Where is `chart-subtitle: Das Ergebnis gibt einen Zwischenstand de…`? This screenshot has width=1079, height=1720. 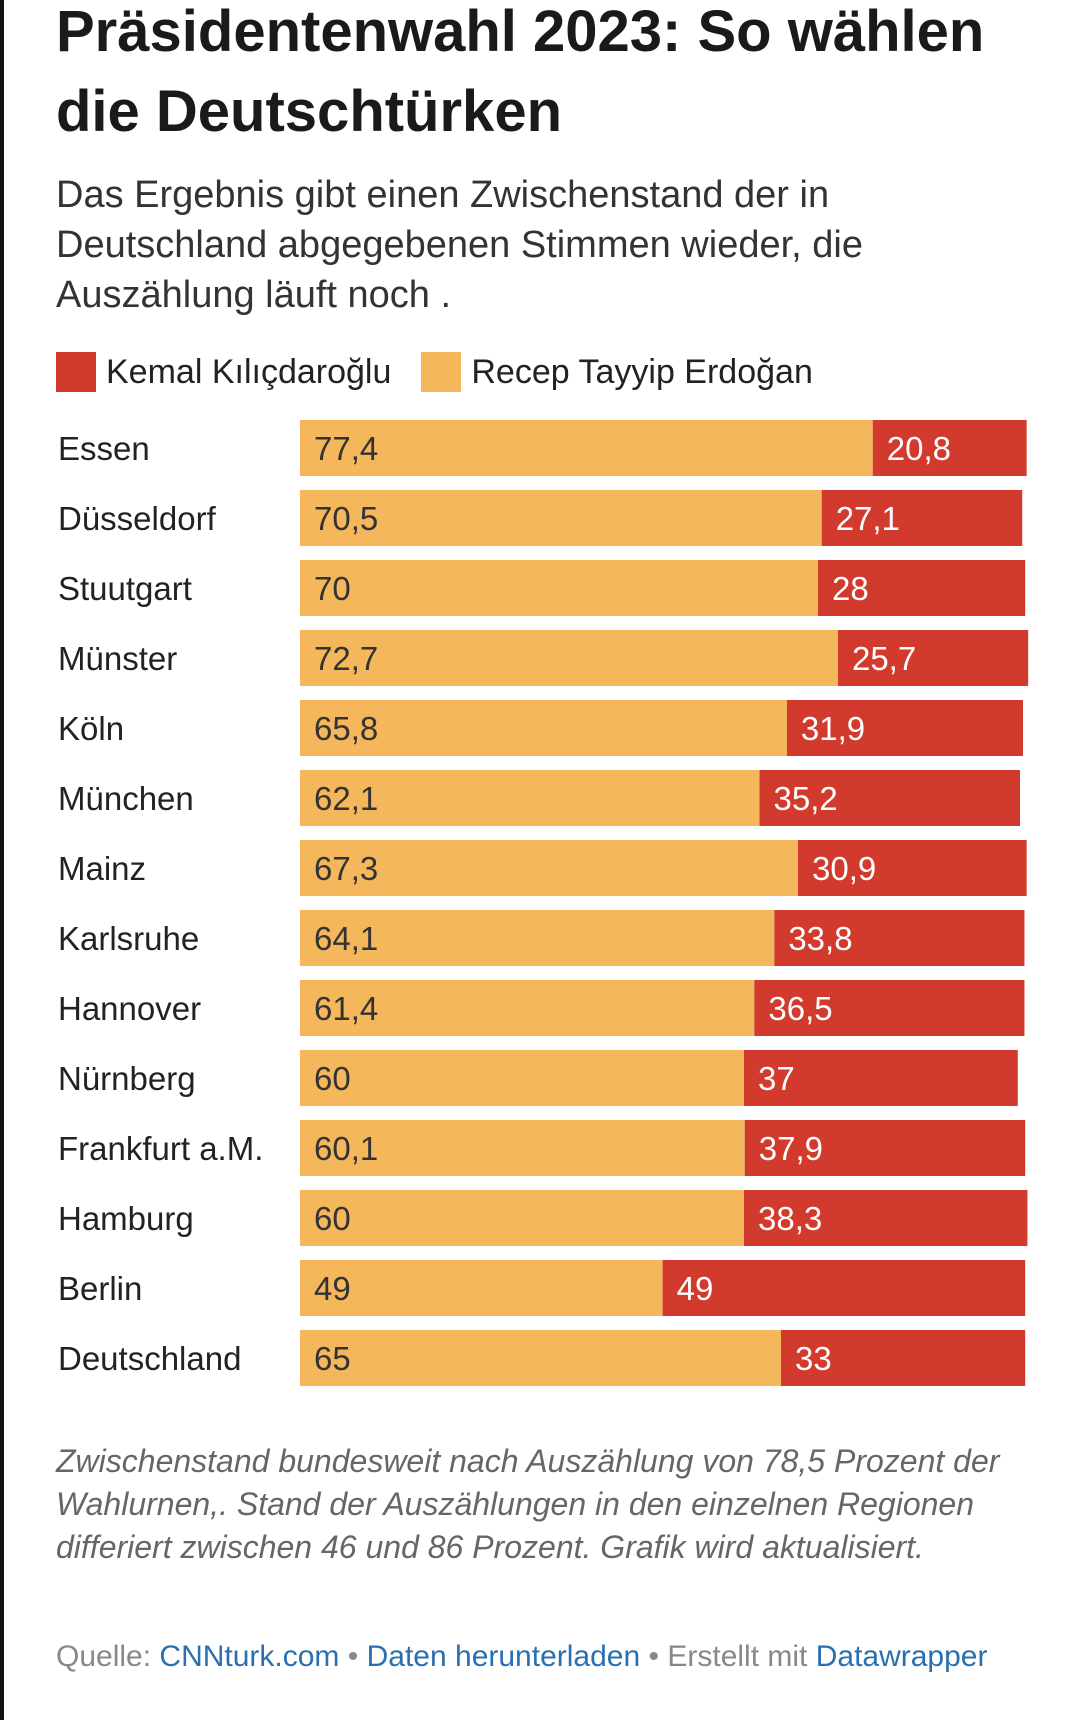
chart-subtitle: Das Ergebnis gibt einen Zwischenstand de… is located at coordinates (459, 245).